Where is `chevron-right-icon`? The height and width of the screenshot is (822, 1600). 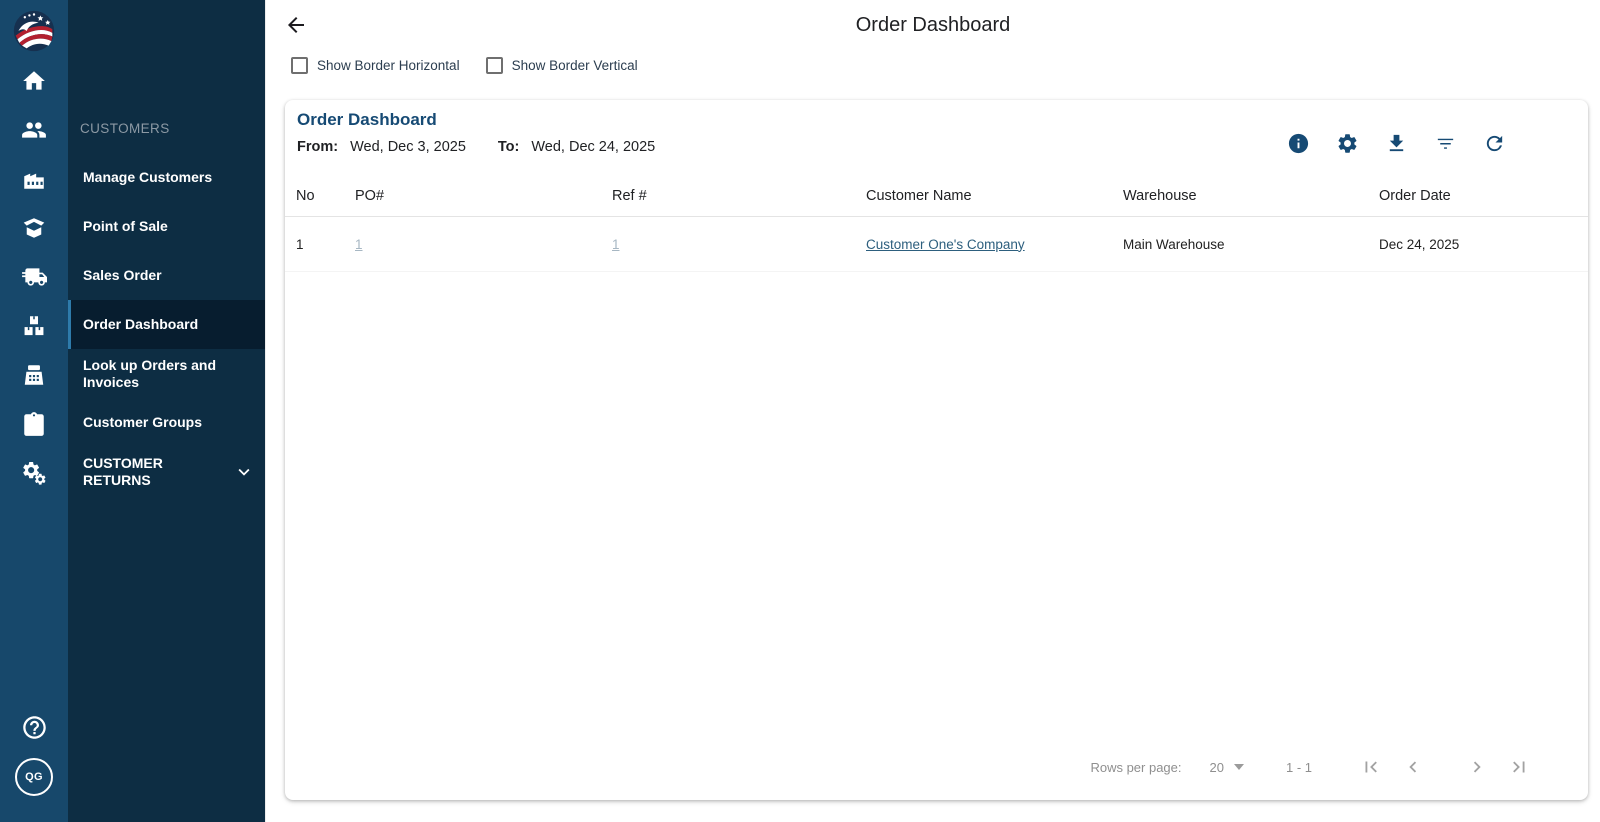 chevron-right-icon is located at coordinates (1477, 767).